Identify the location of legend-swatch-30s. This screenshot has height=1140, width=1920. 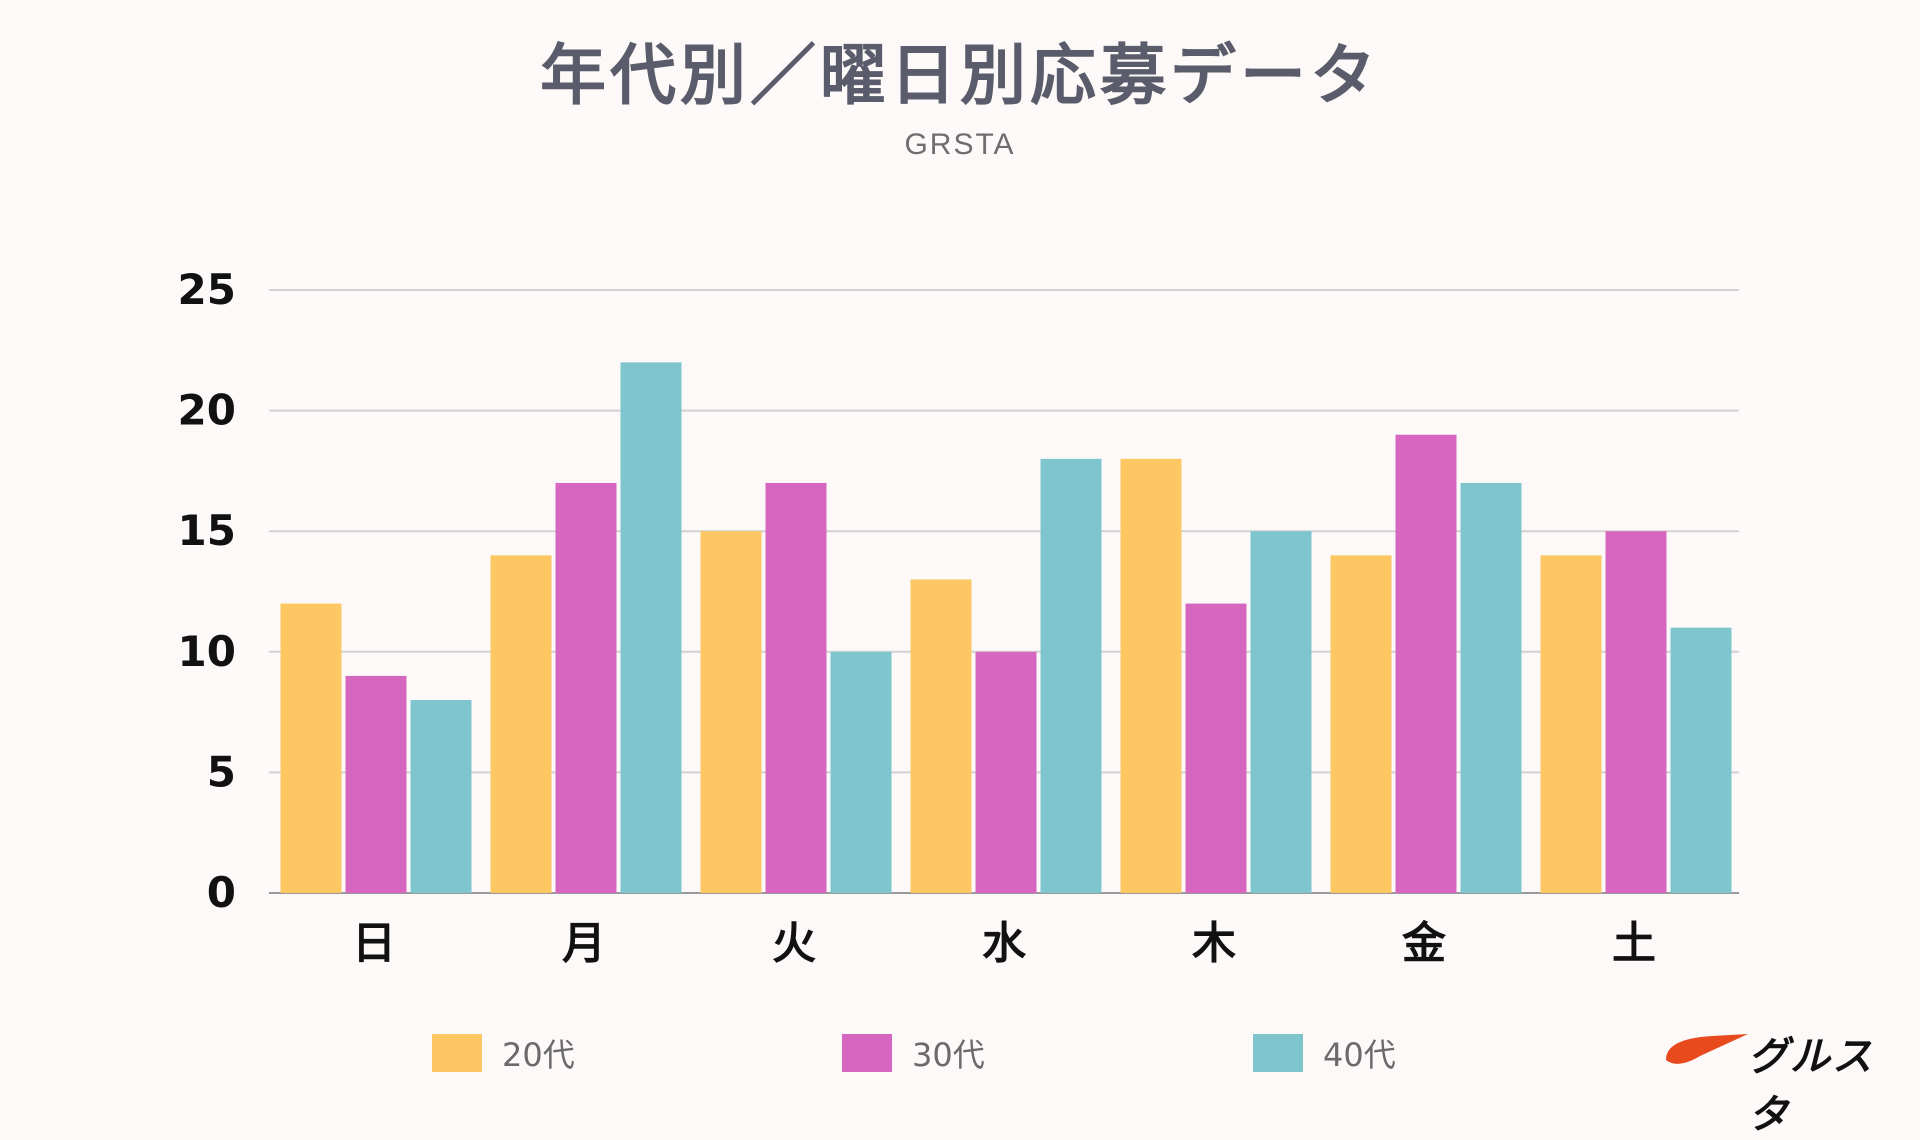
(867, 1053).